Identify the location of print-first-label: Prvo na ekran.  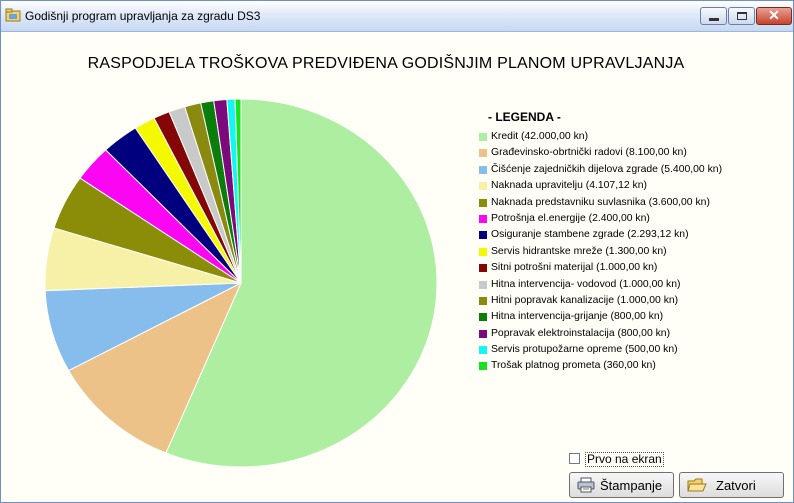
(624, 459).